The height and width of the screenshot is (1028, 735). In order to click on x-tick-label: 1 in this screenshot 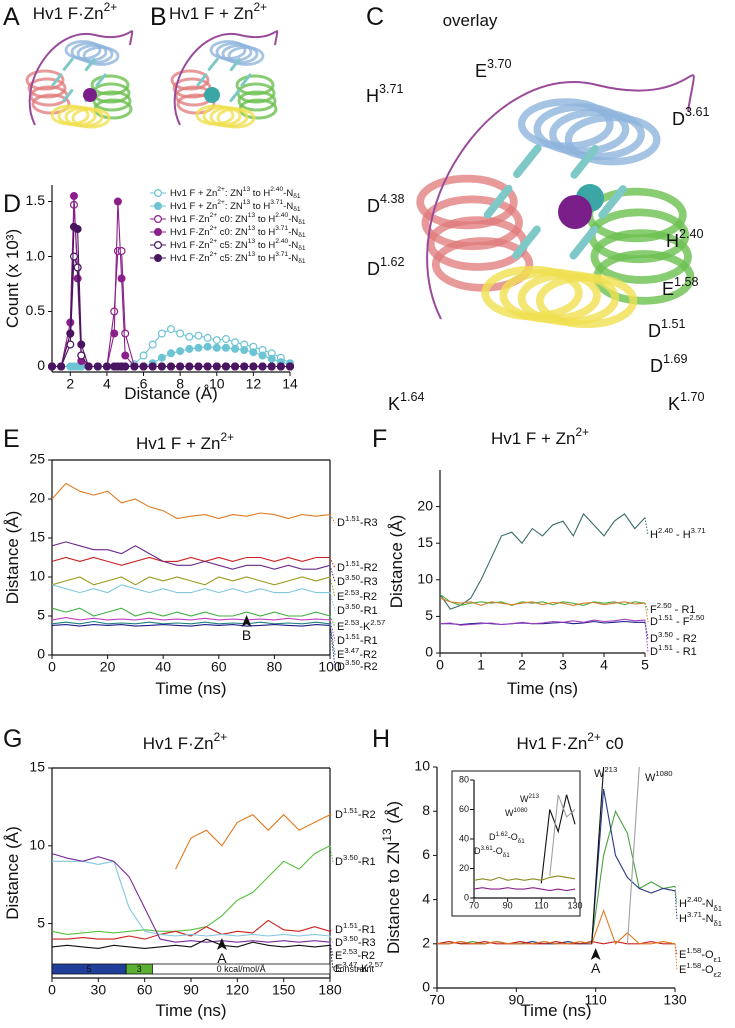, I will do `click(481, 665)`.